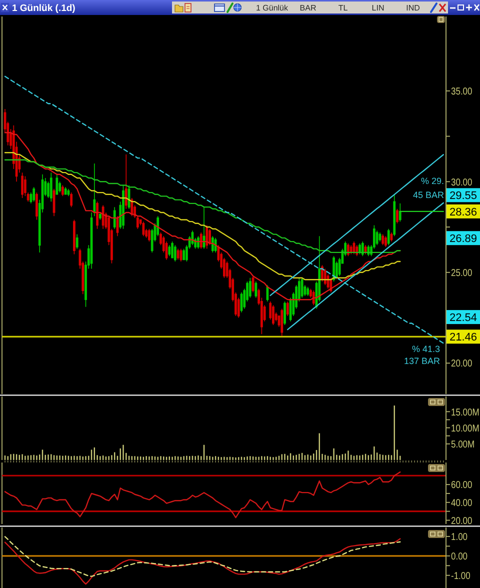 This screenshot has height=588, width=480. Describe the element at coordinates (343, 8) in the screenshot. I see `text: TL` at that location.